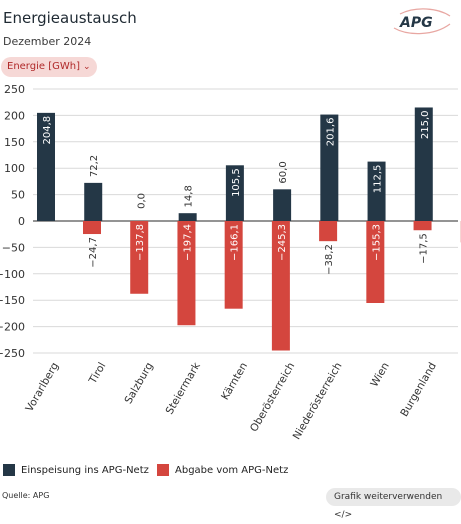  What do you see at coordinates (425, 124) in the screenshot?
I see `data-label: 215,0` at bounding box center [425, 124].